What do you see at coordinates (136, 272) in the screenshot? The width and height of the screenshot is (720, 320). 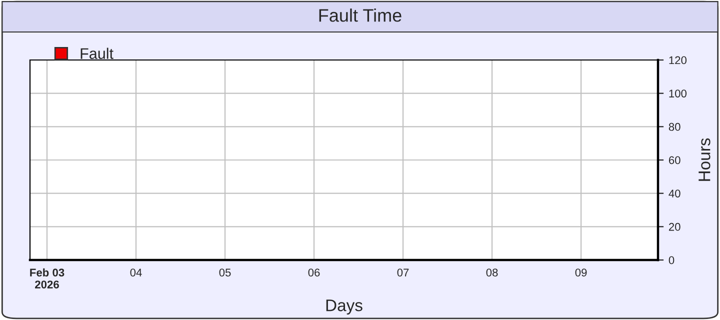 I see `x-tick-label: 04` at bounding box center [136, 272].